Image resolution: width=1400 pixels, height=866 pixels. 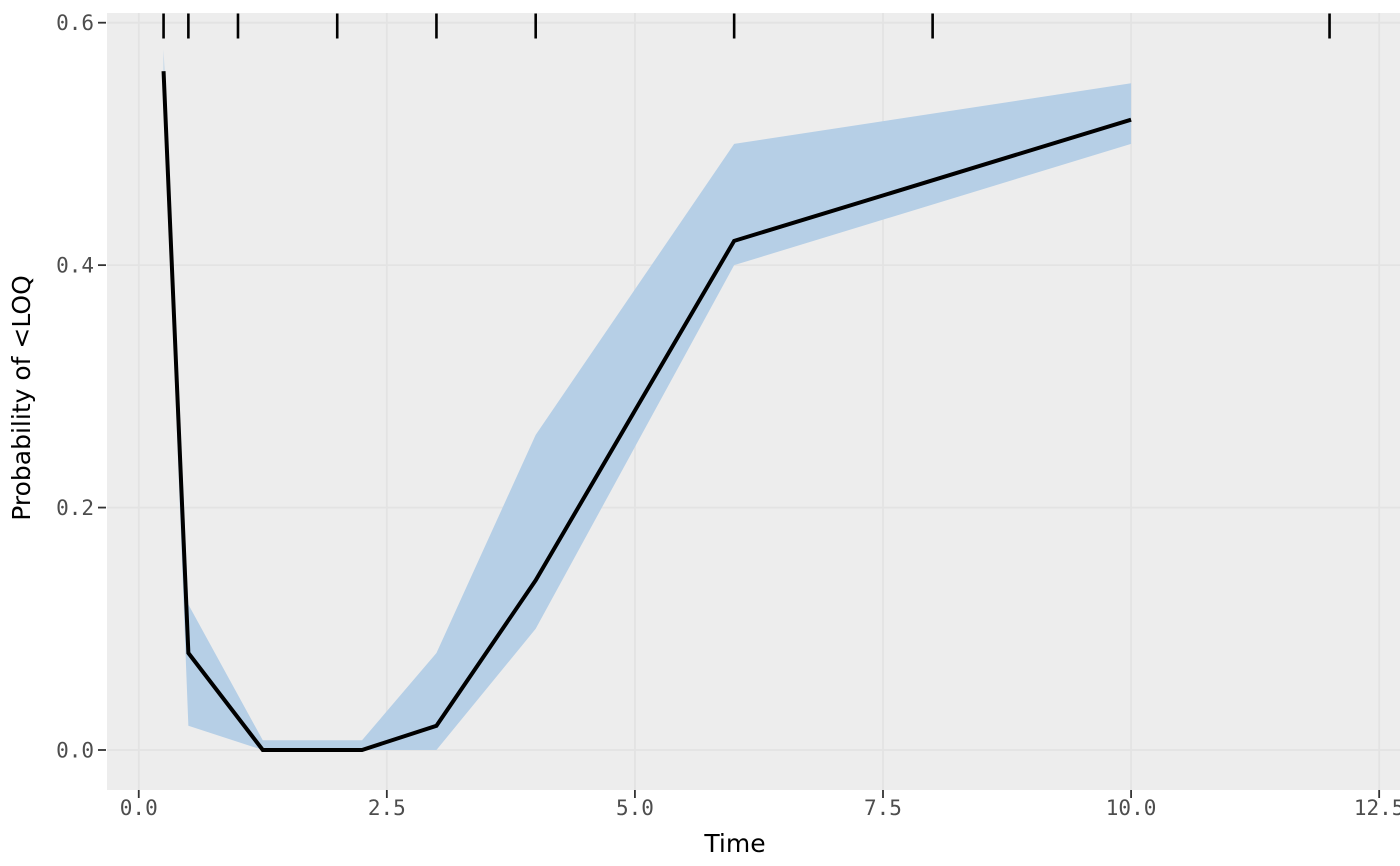 I want to click on x-tick-label: 0.0, so click(x=139, y=808).